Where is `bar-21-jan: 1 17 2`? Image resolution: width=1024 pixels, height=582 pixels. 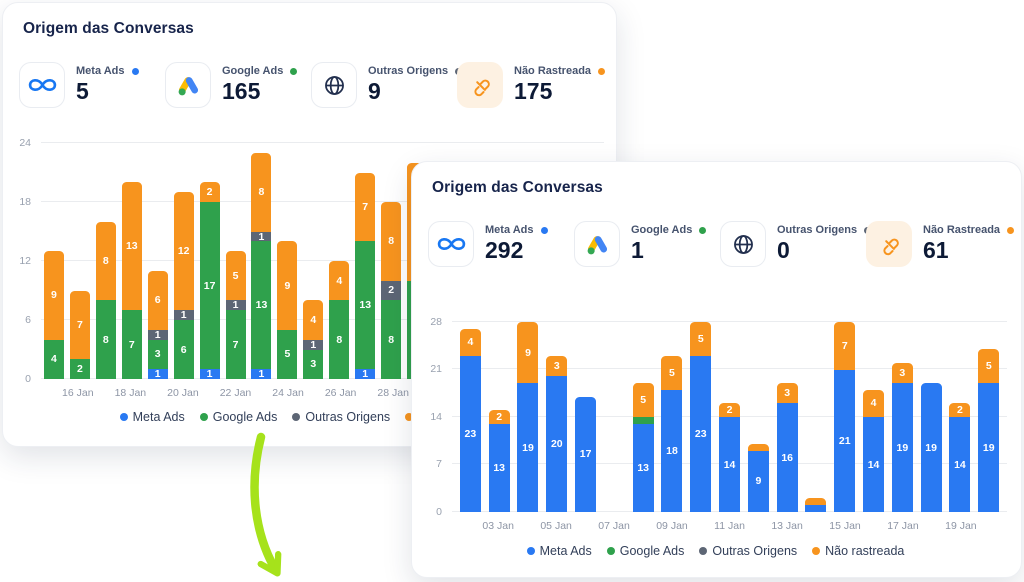 bar-21-jan: 1 17 2 is located at coordinates (209, 281).